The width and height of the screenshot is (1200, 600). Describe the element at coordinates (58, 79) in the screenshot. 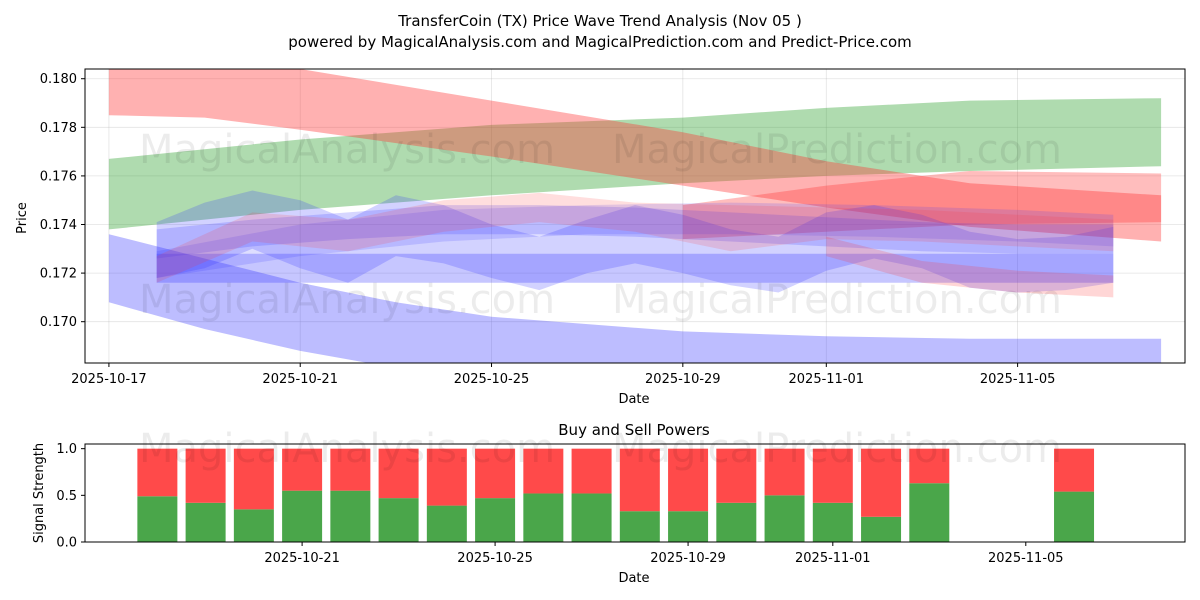

I see `price-ytick-label: 0.180` at that location.